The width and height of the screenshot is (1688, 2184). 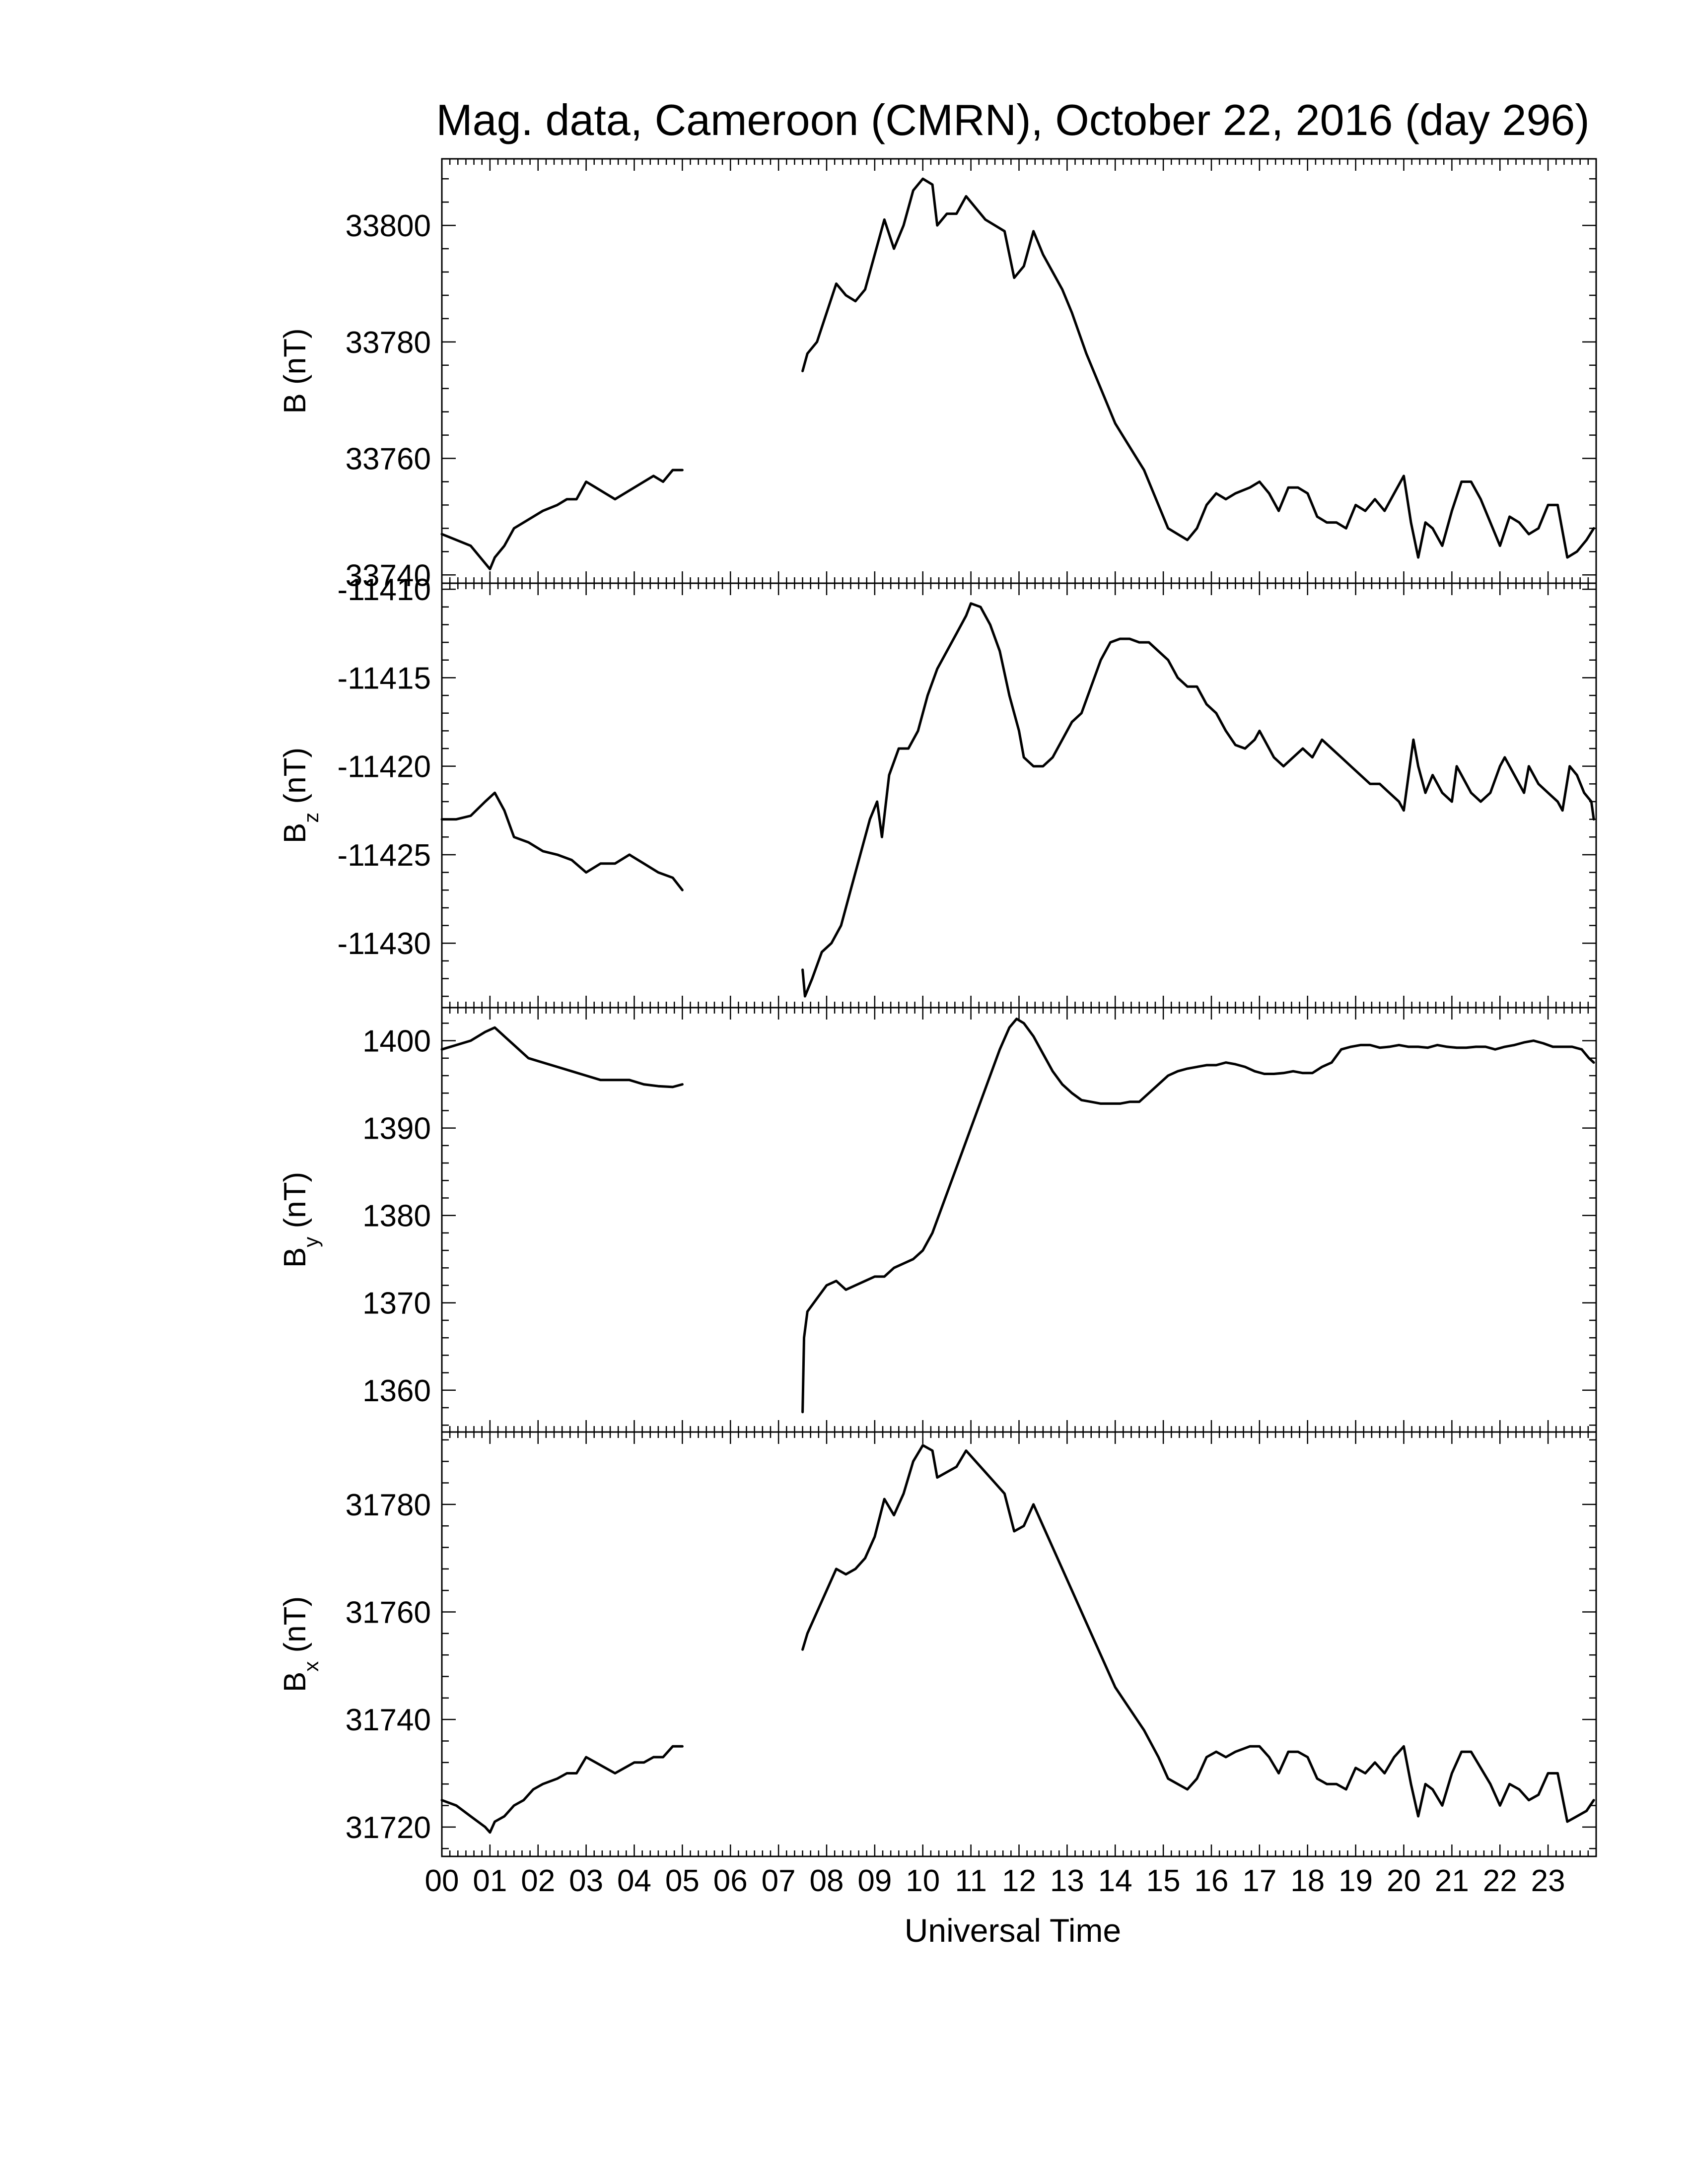 What do you see at coordinates (396, 1129) in the screenshot?
I see `y-tick-label-By: 1390` at bounding box center [396, 1129].